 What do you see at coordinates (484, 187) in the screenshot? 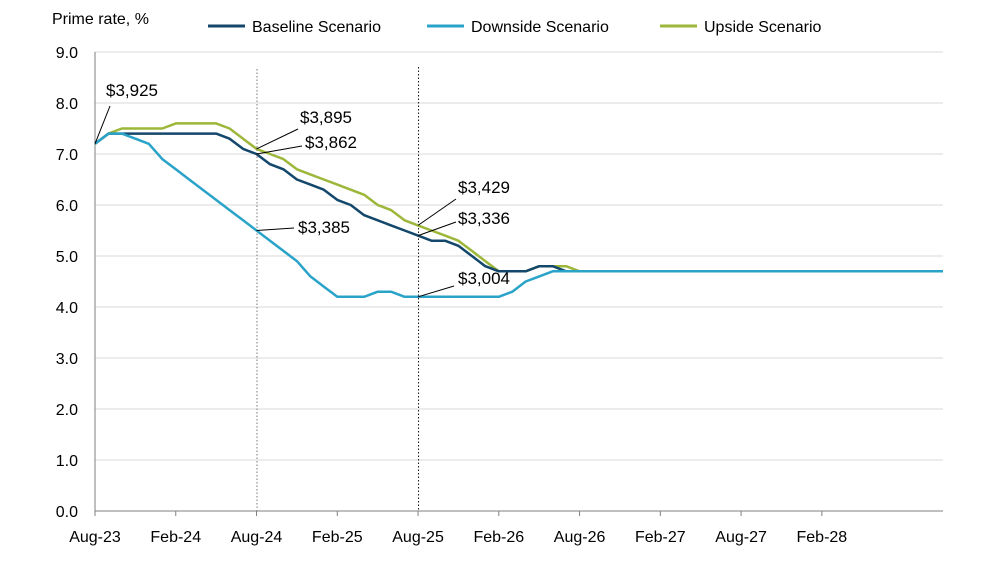
I see `annotation-label: $3,429` at bounding box center [484, 187].